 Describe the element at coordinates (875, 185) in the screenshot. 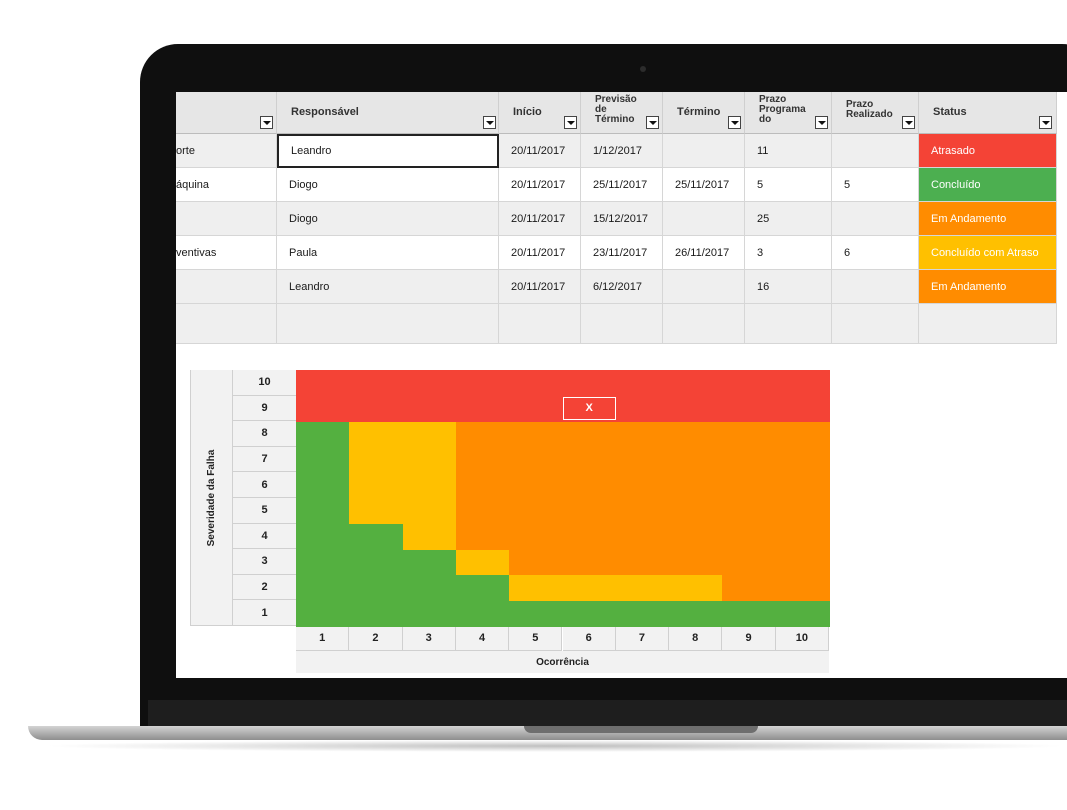

I see `cell-prazo-realizado: 5` at that location.